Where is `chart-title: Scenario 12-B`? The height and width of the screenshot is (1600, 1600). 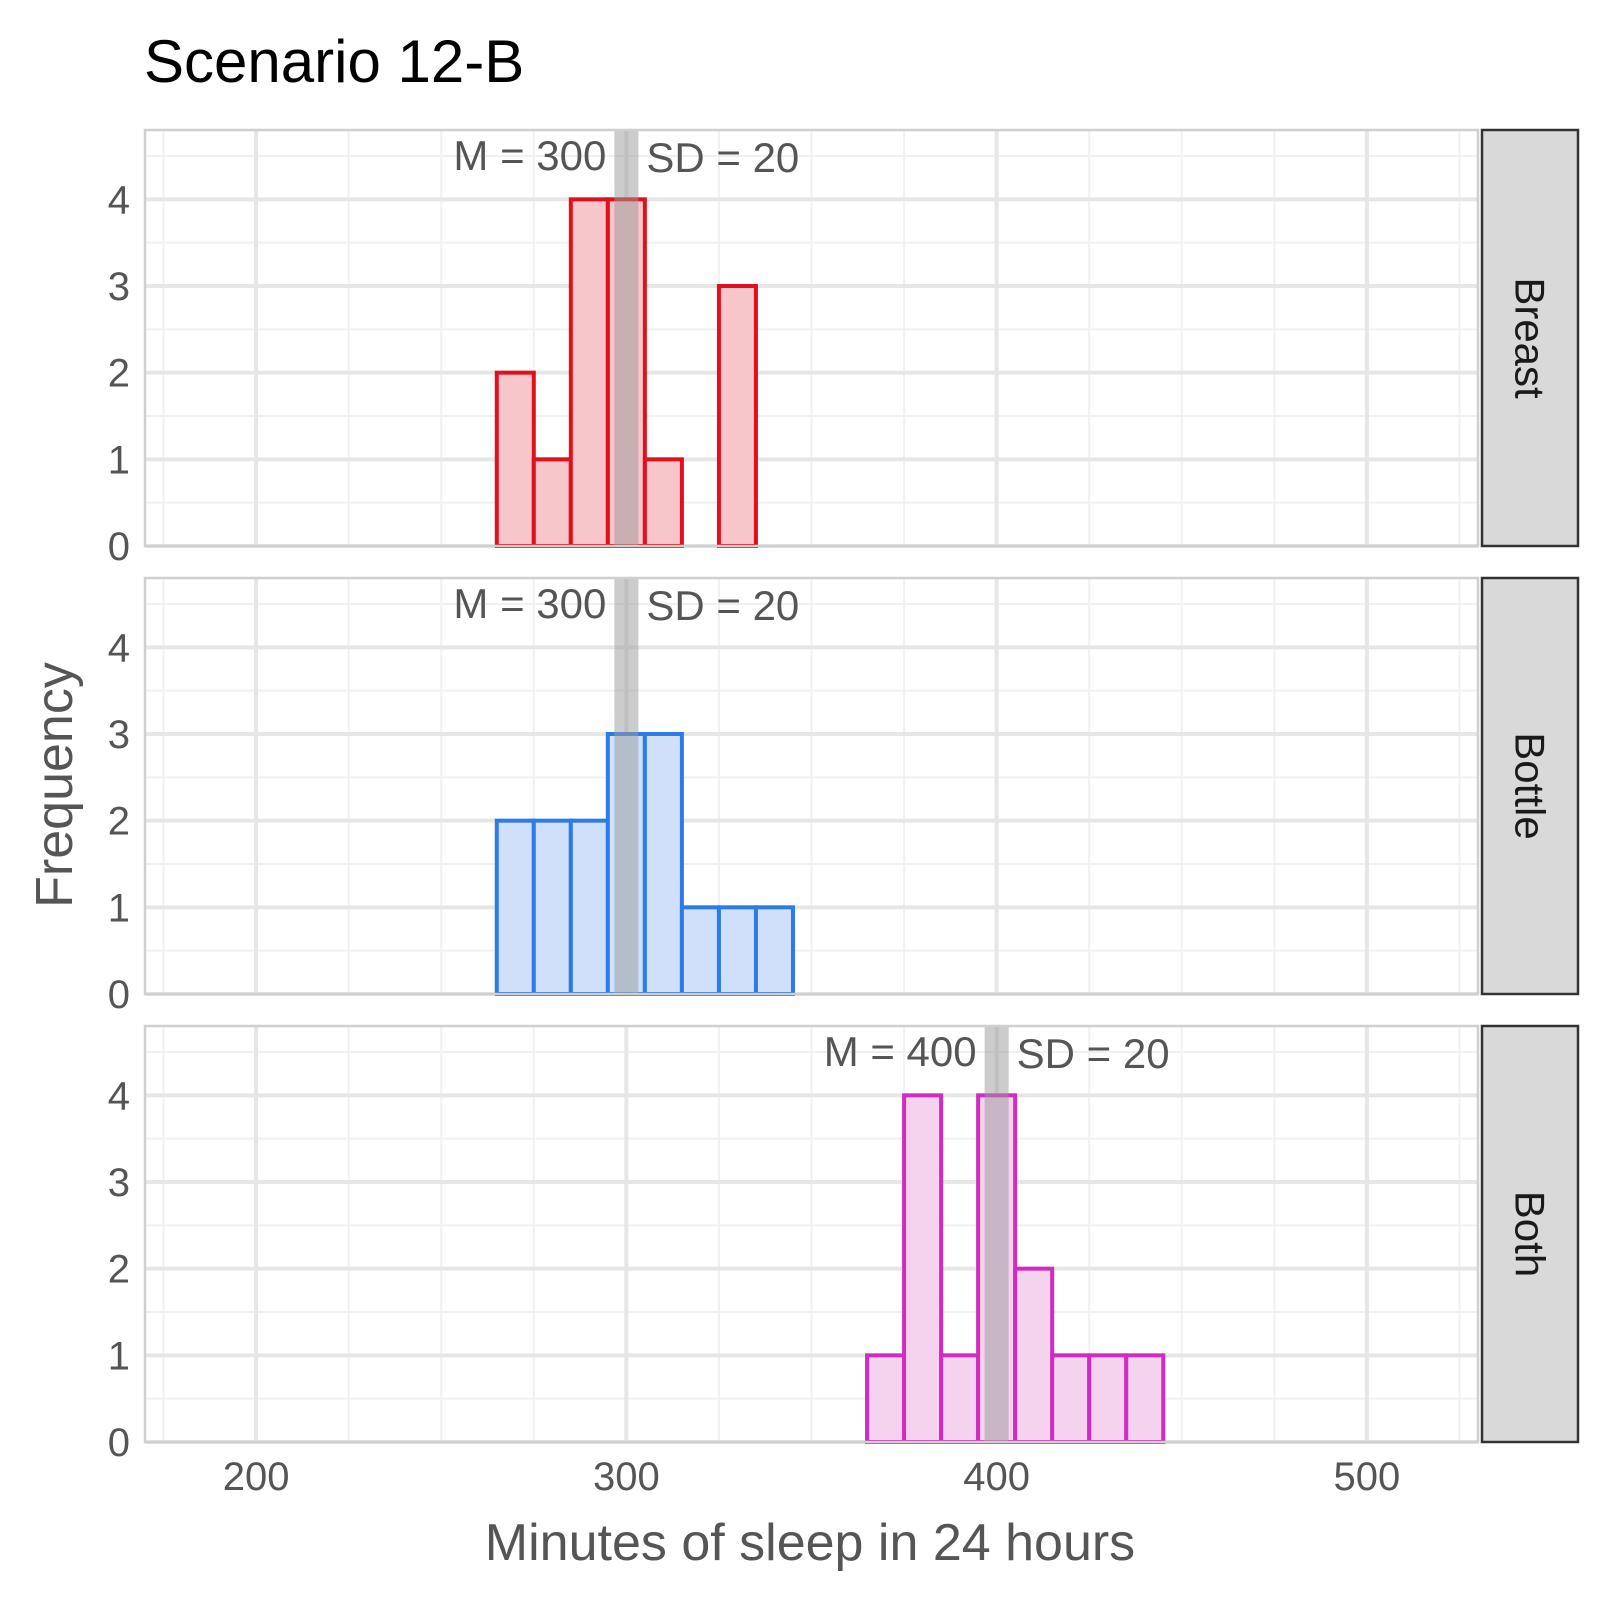
chart-title: Scenario 12-B is located at coordinates (334, 61).